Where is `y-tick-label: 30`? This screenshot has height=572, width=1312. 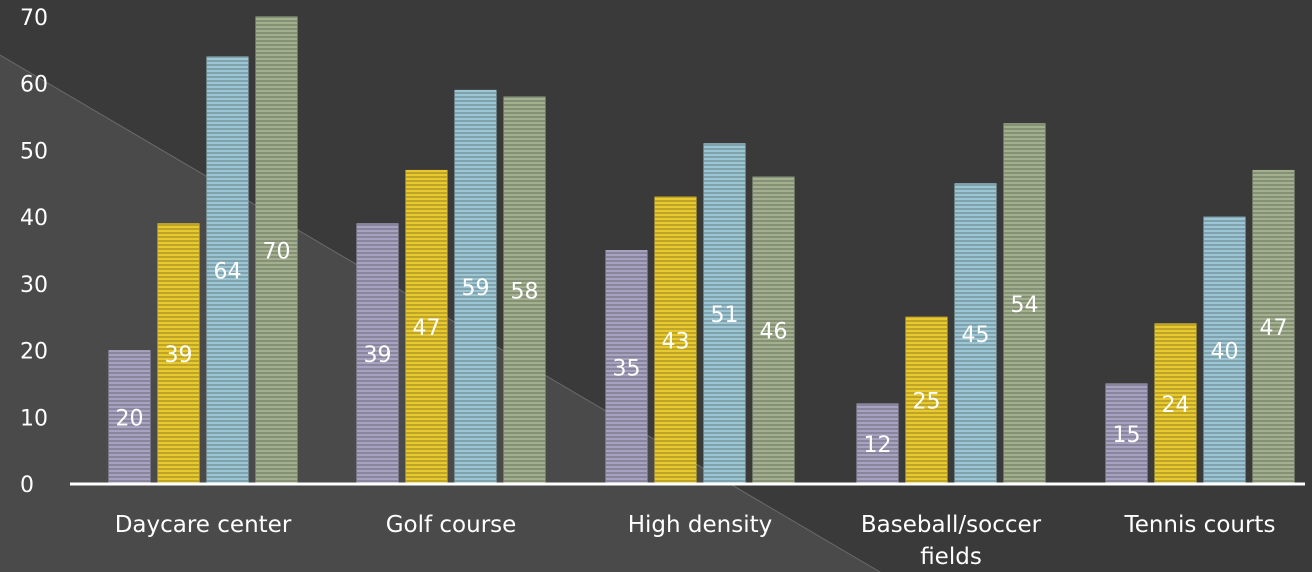 y-tick-label: 30 is located at coordinates (34, 285).